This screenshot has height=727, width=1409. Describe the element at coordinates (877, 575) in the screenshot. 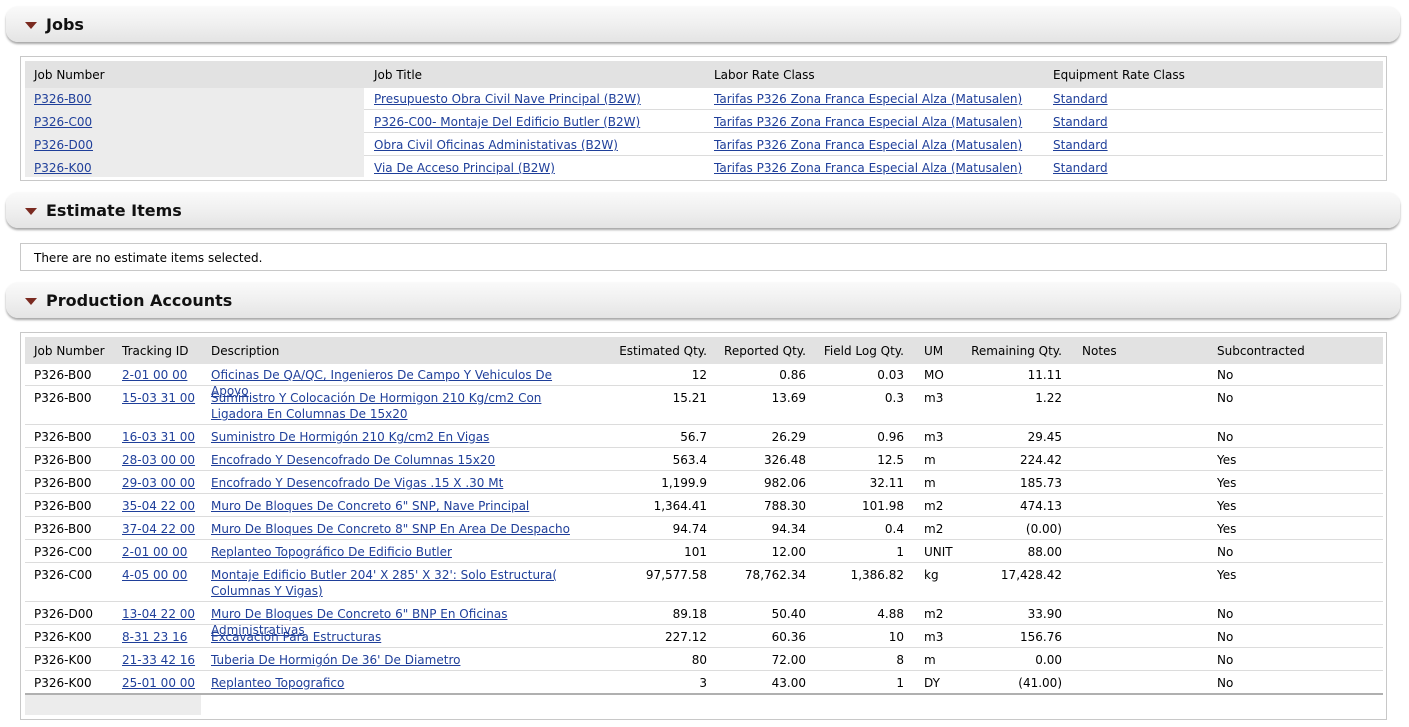

I see `pa-cell-field-log-qty: 1,386.82` at that location.